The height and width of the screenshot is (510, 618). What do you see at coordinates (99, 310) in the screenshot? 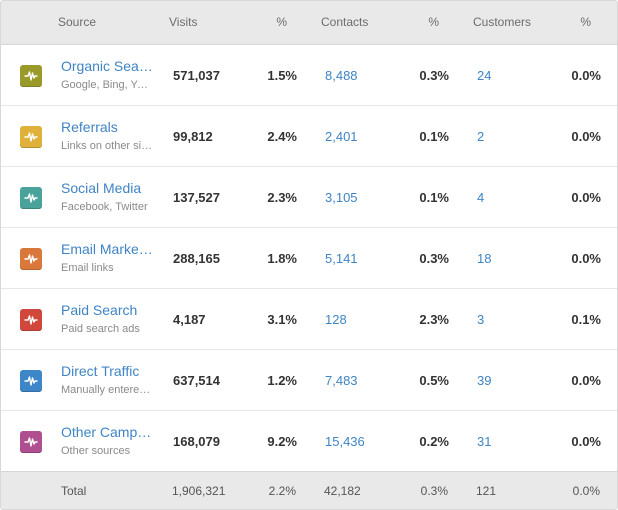
I see `source-name-link: Paid Search` at bounding box center [99, 310].